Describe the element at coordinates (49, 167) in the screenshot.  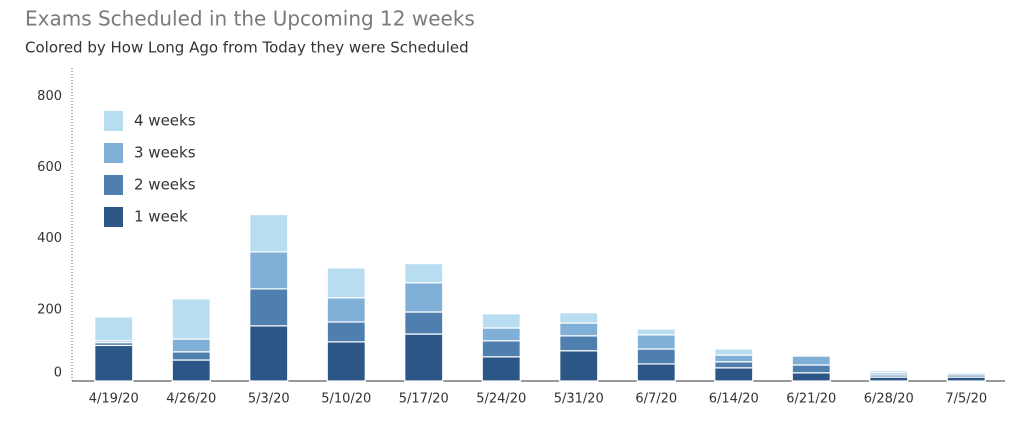
I see `y-tick-label: 600` at that location.